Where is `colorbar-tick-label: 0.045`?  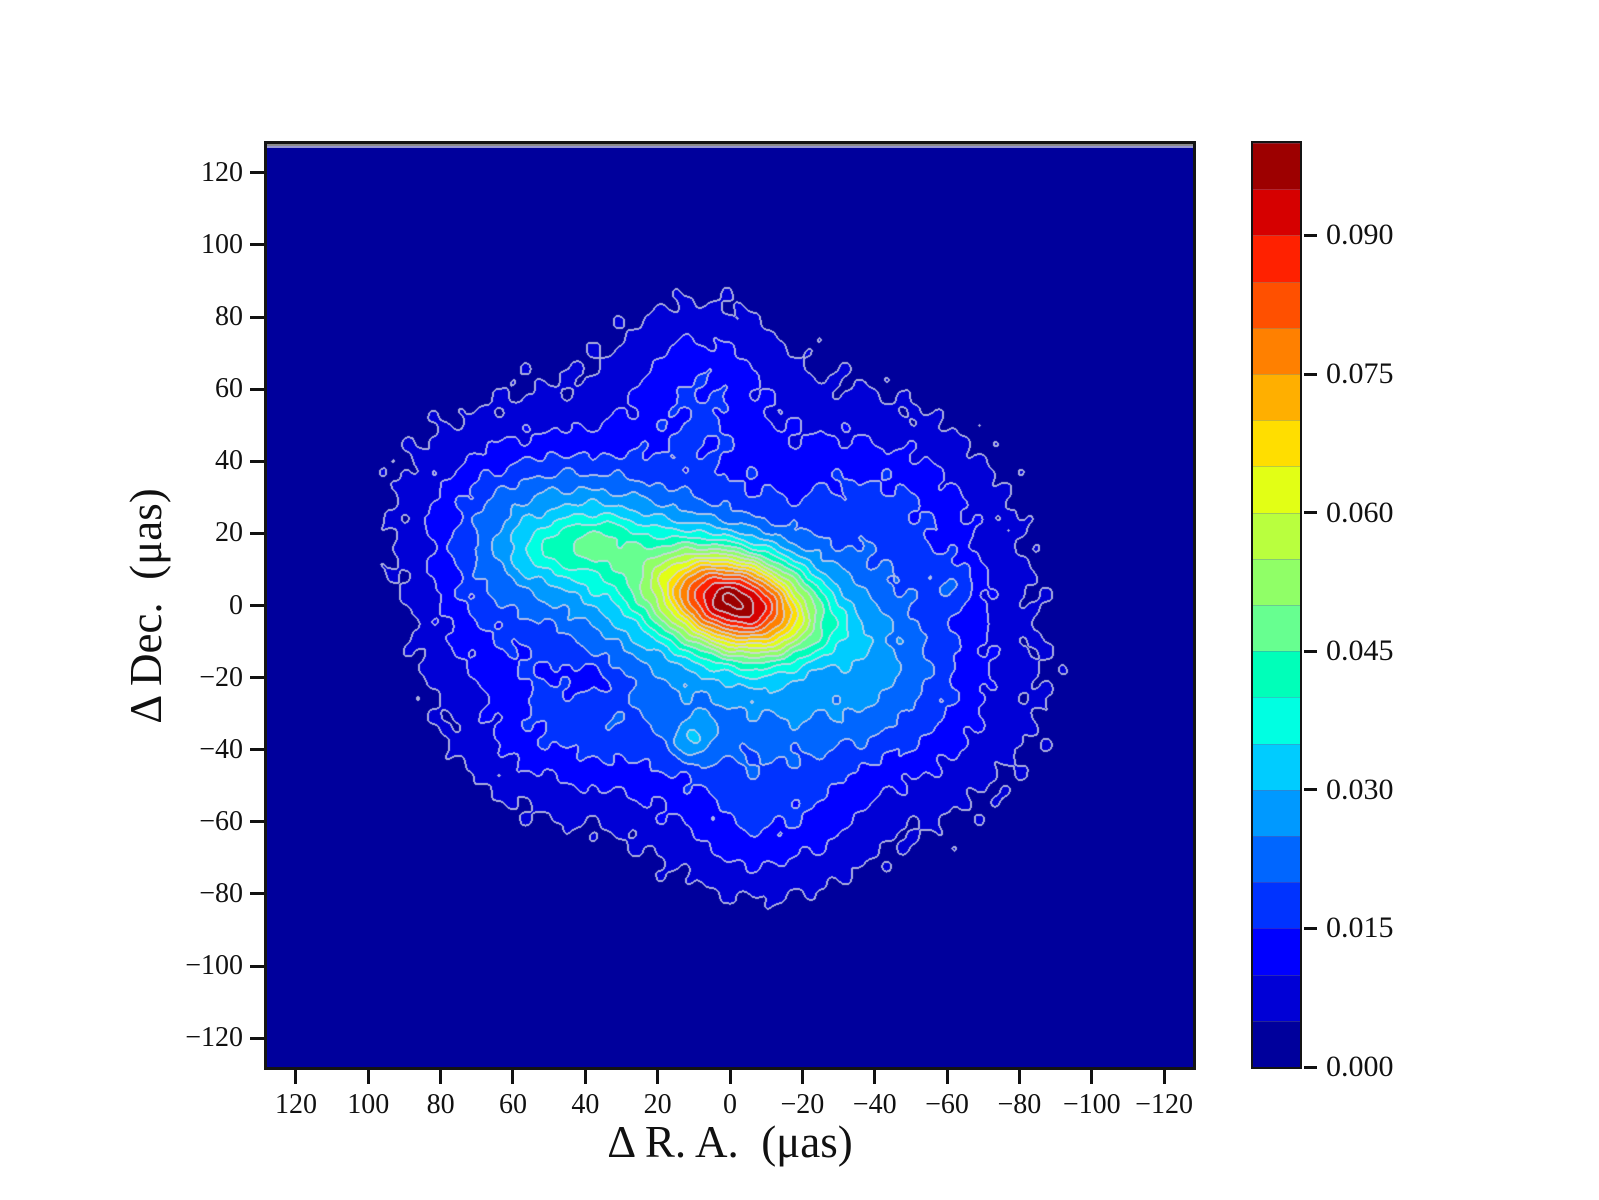 colorbar-tick-label: 0.045 is located at coordinates (1360, 651).